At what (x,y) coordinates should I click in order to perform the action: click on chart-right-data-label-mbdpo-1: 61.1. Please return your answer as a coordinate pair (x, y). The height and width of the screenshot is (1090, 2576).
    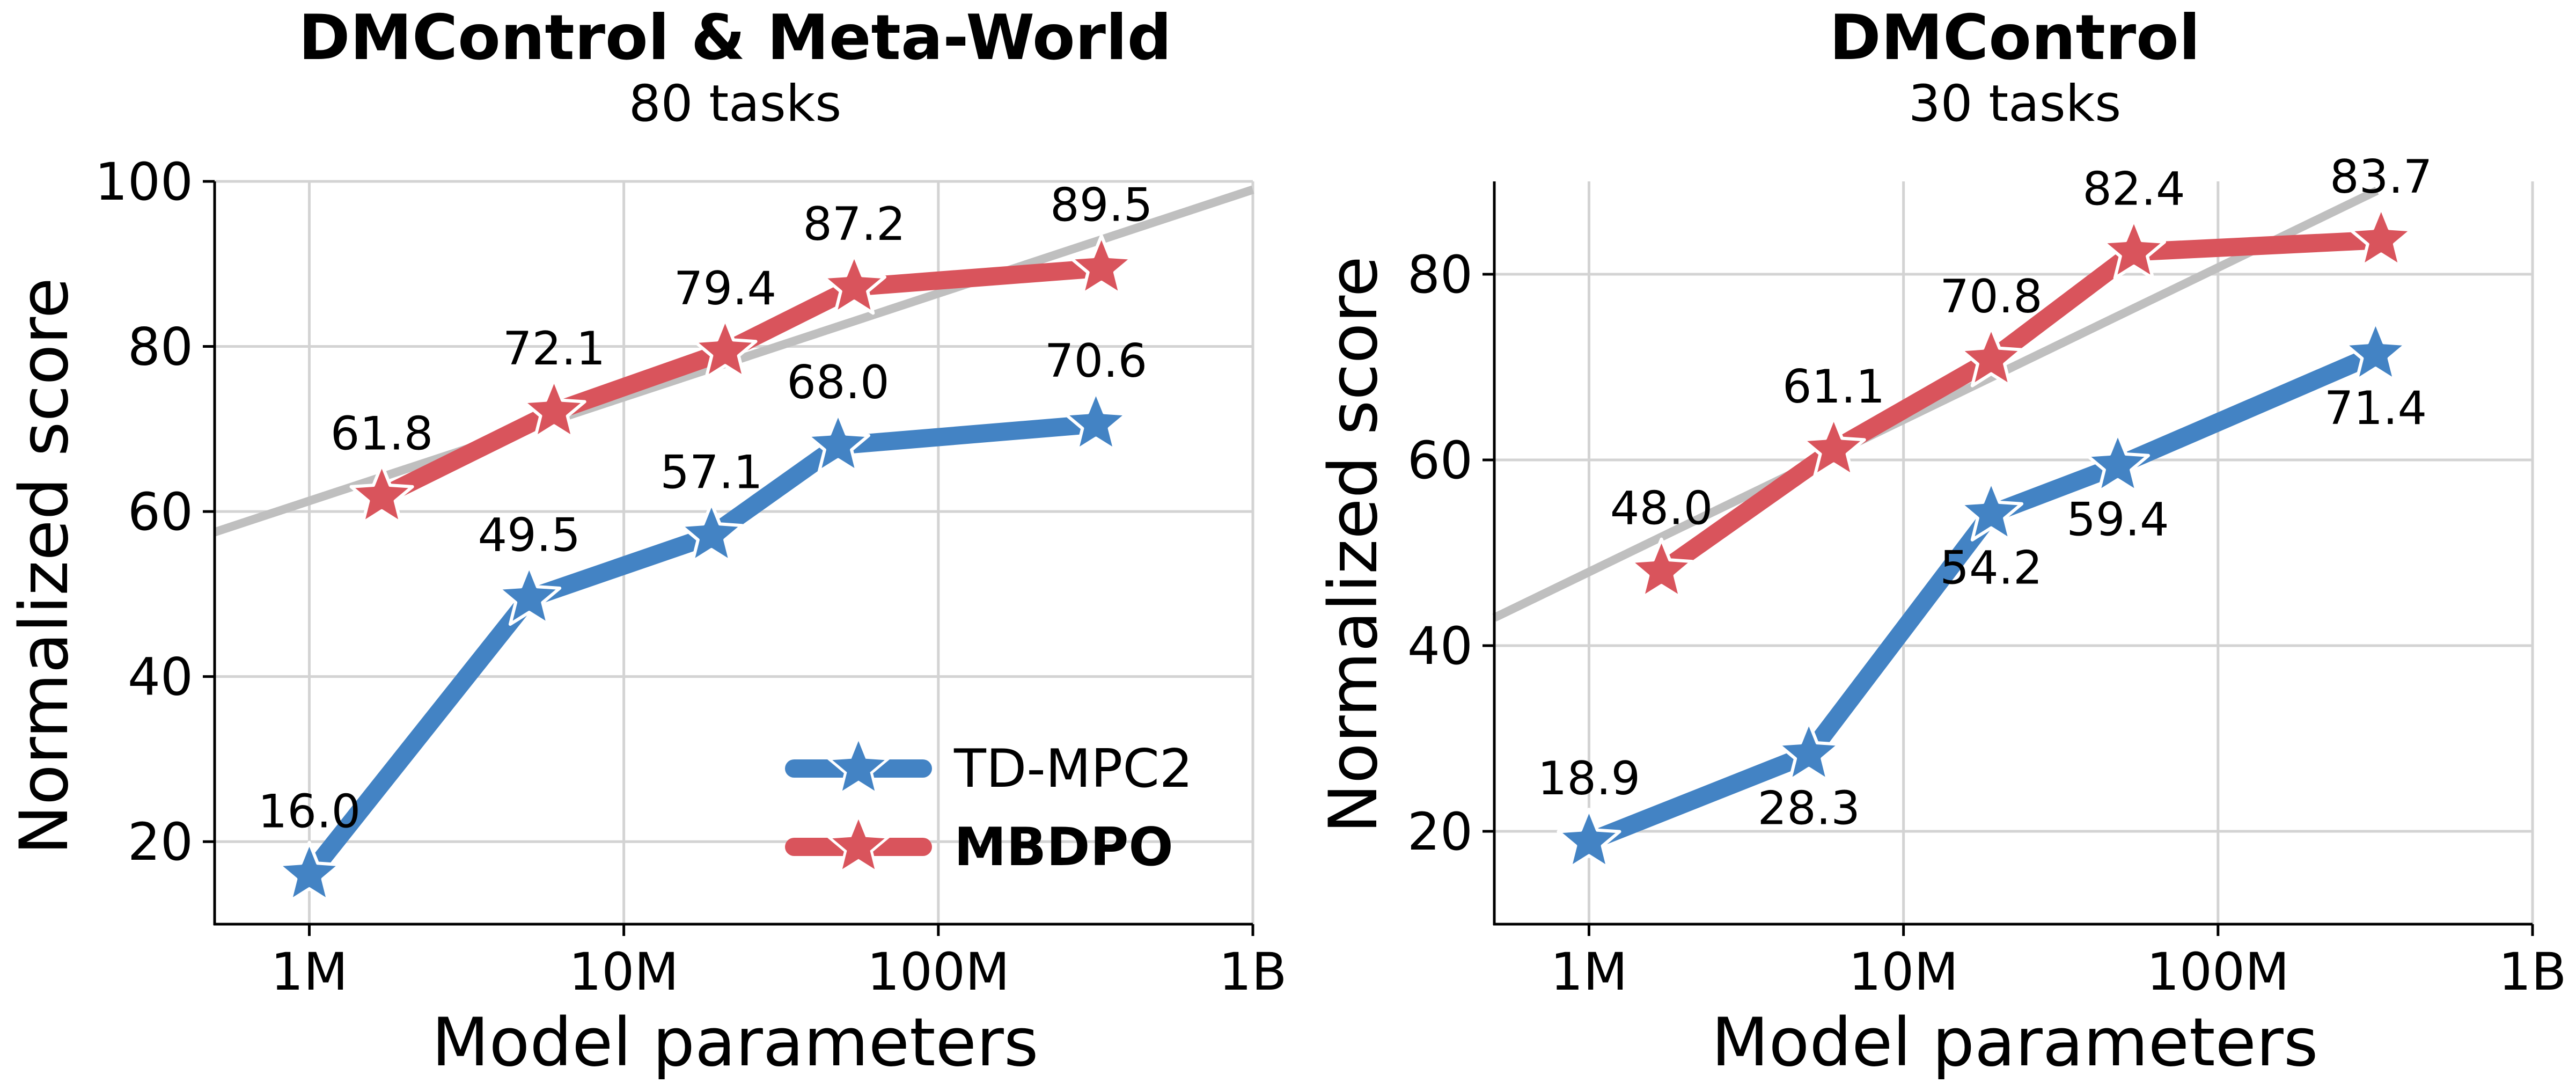
    Looking at the image, I should click on (1833, 387).